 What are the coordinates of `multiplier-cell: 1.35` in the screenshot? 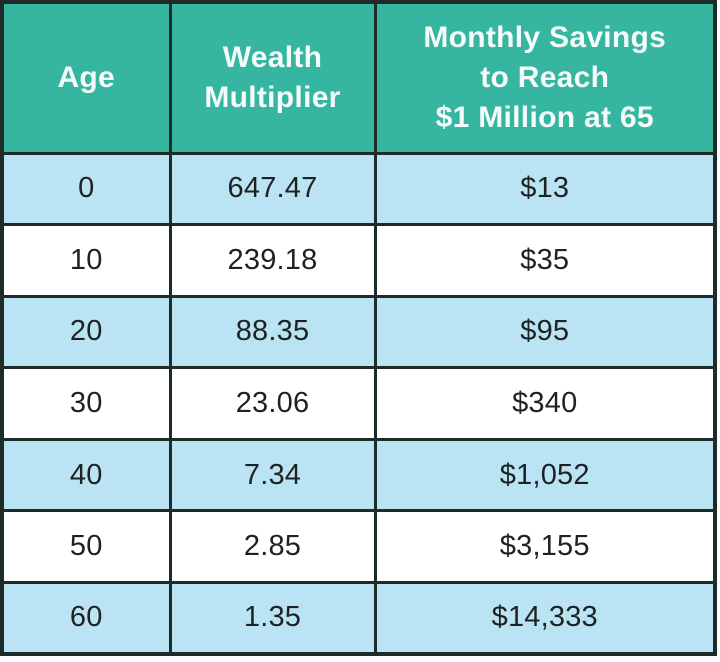 It's located at (272, 618).